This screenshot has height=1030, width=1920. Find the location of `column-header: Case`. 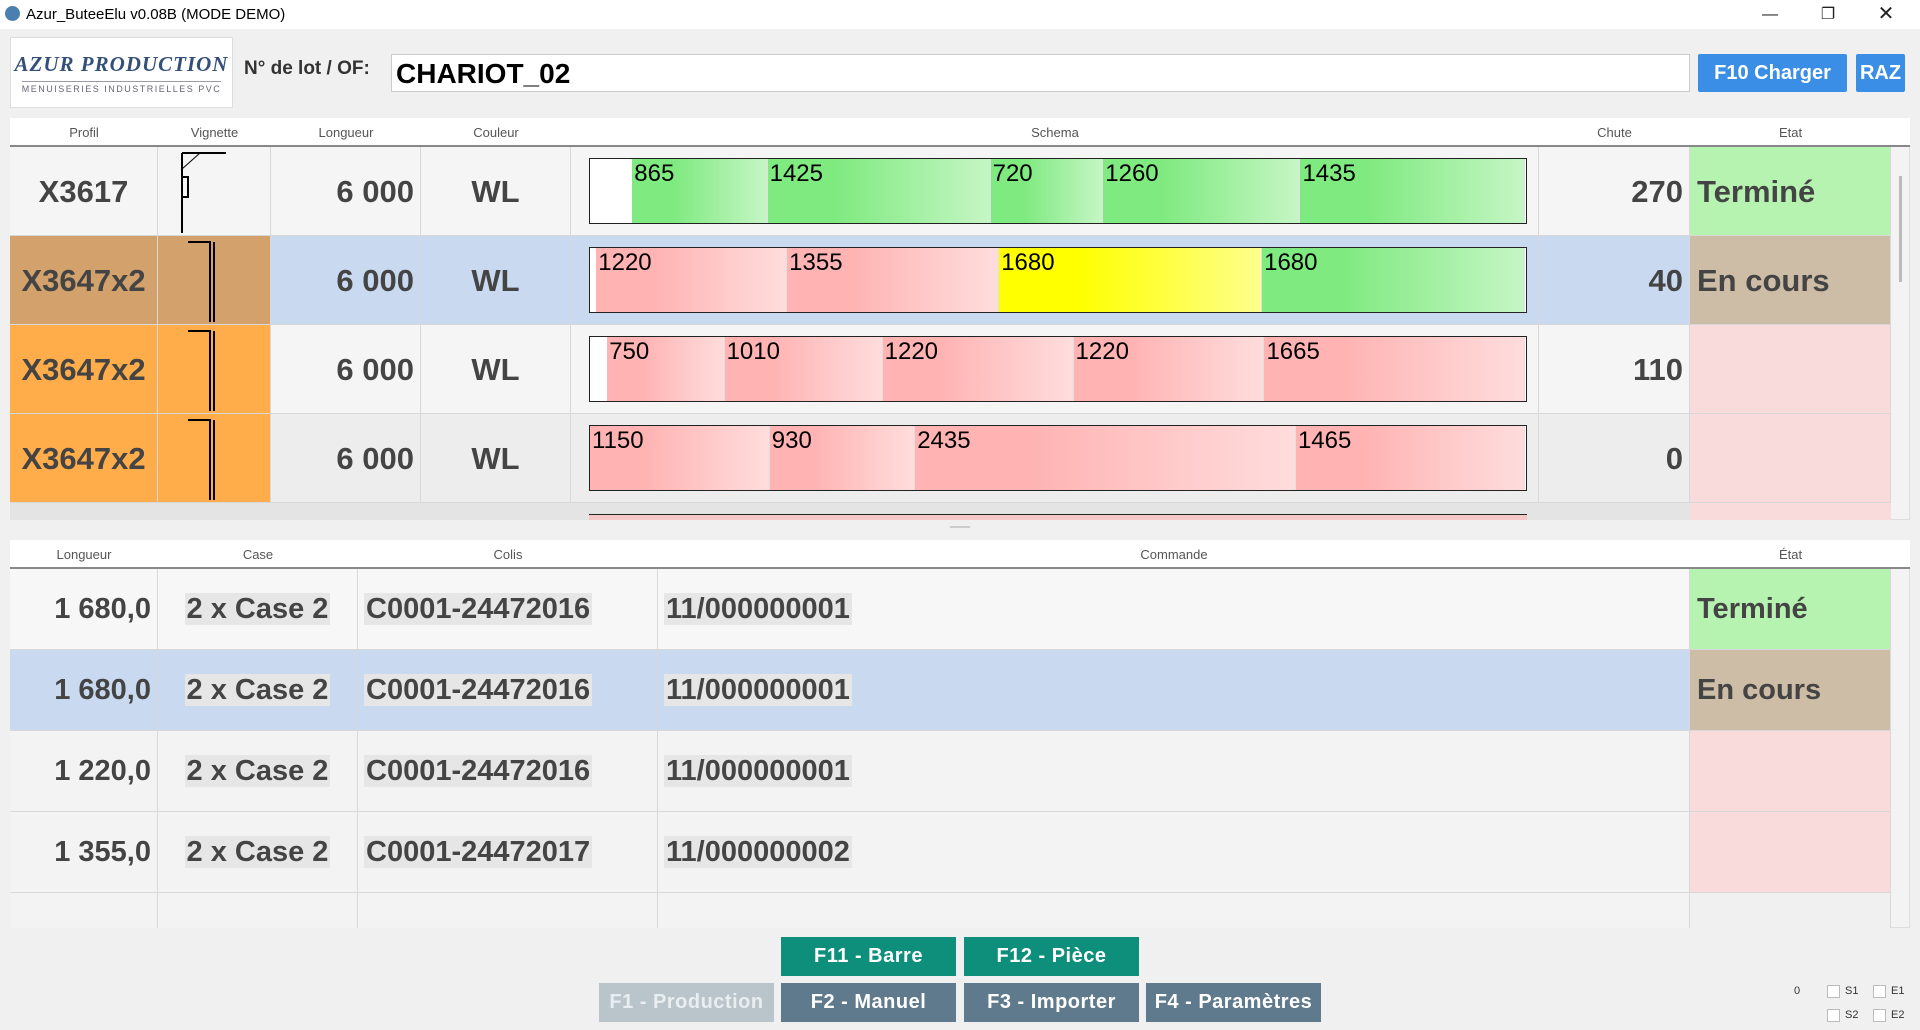

column-header: Case is located at coordinates (258, 554).